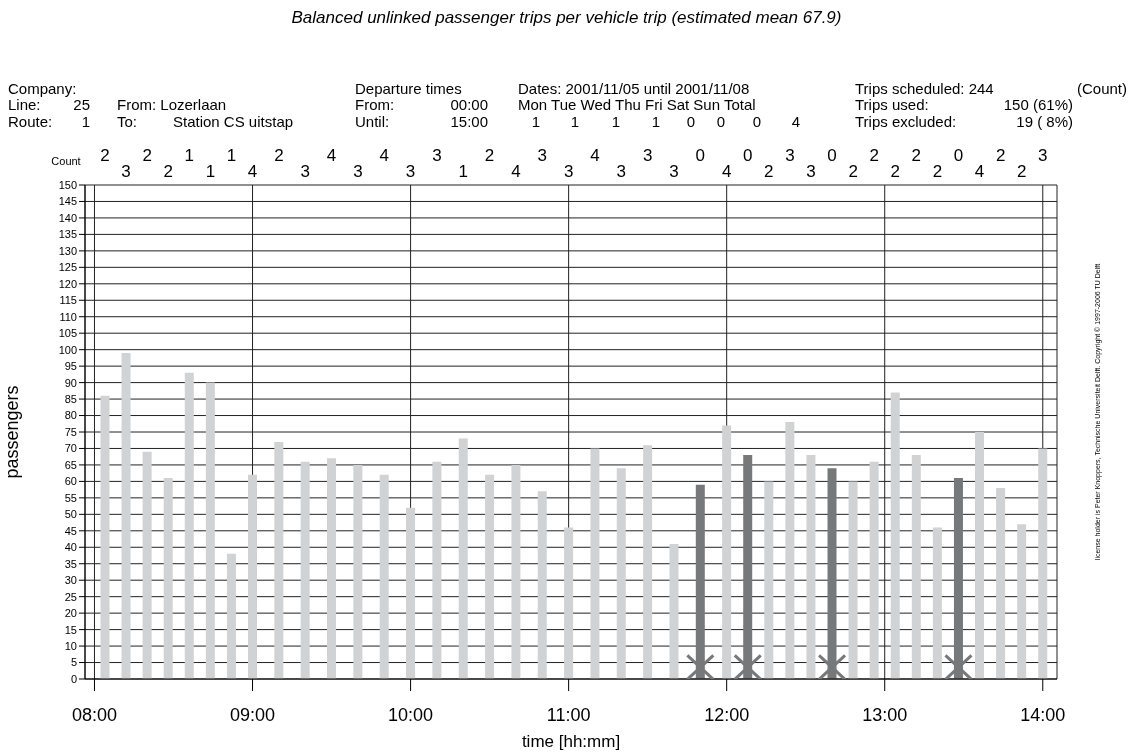  I want to click on text: Count, so click(66, 160).